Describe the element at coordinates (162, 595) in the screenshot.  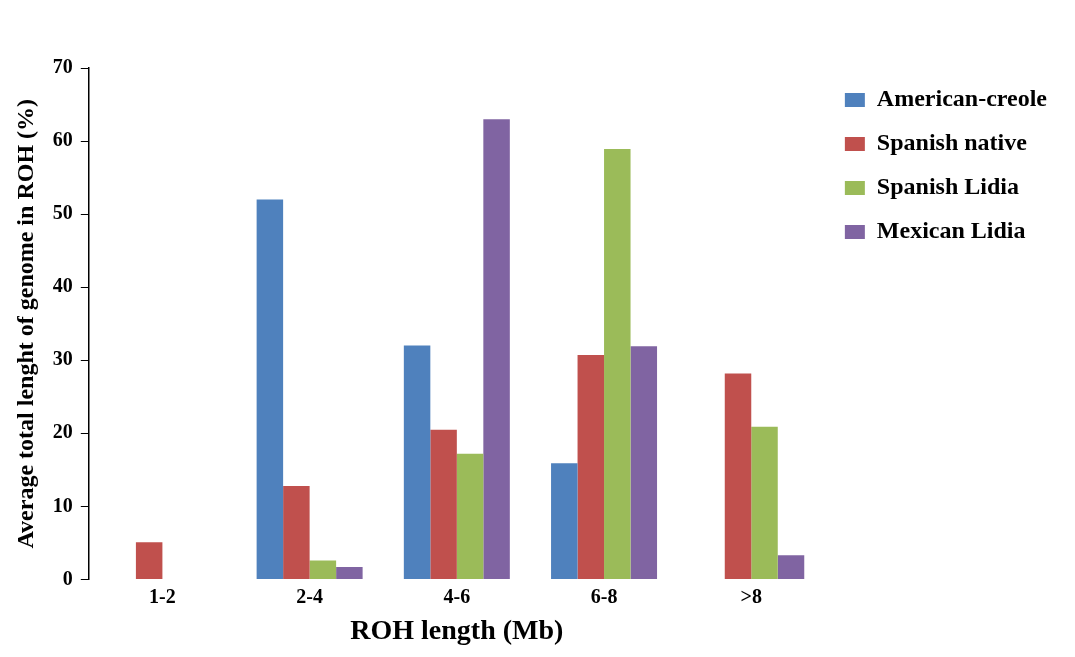
I see `x-tick-label: 1-2` at that location.